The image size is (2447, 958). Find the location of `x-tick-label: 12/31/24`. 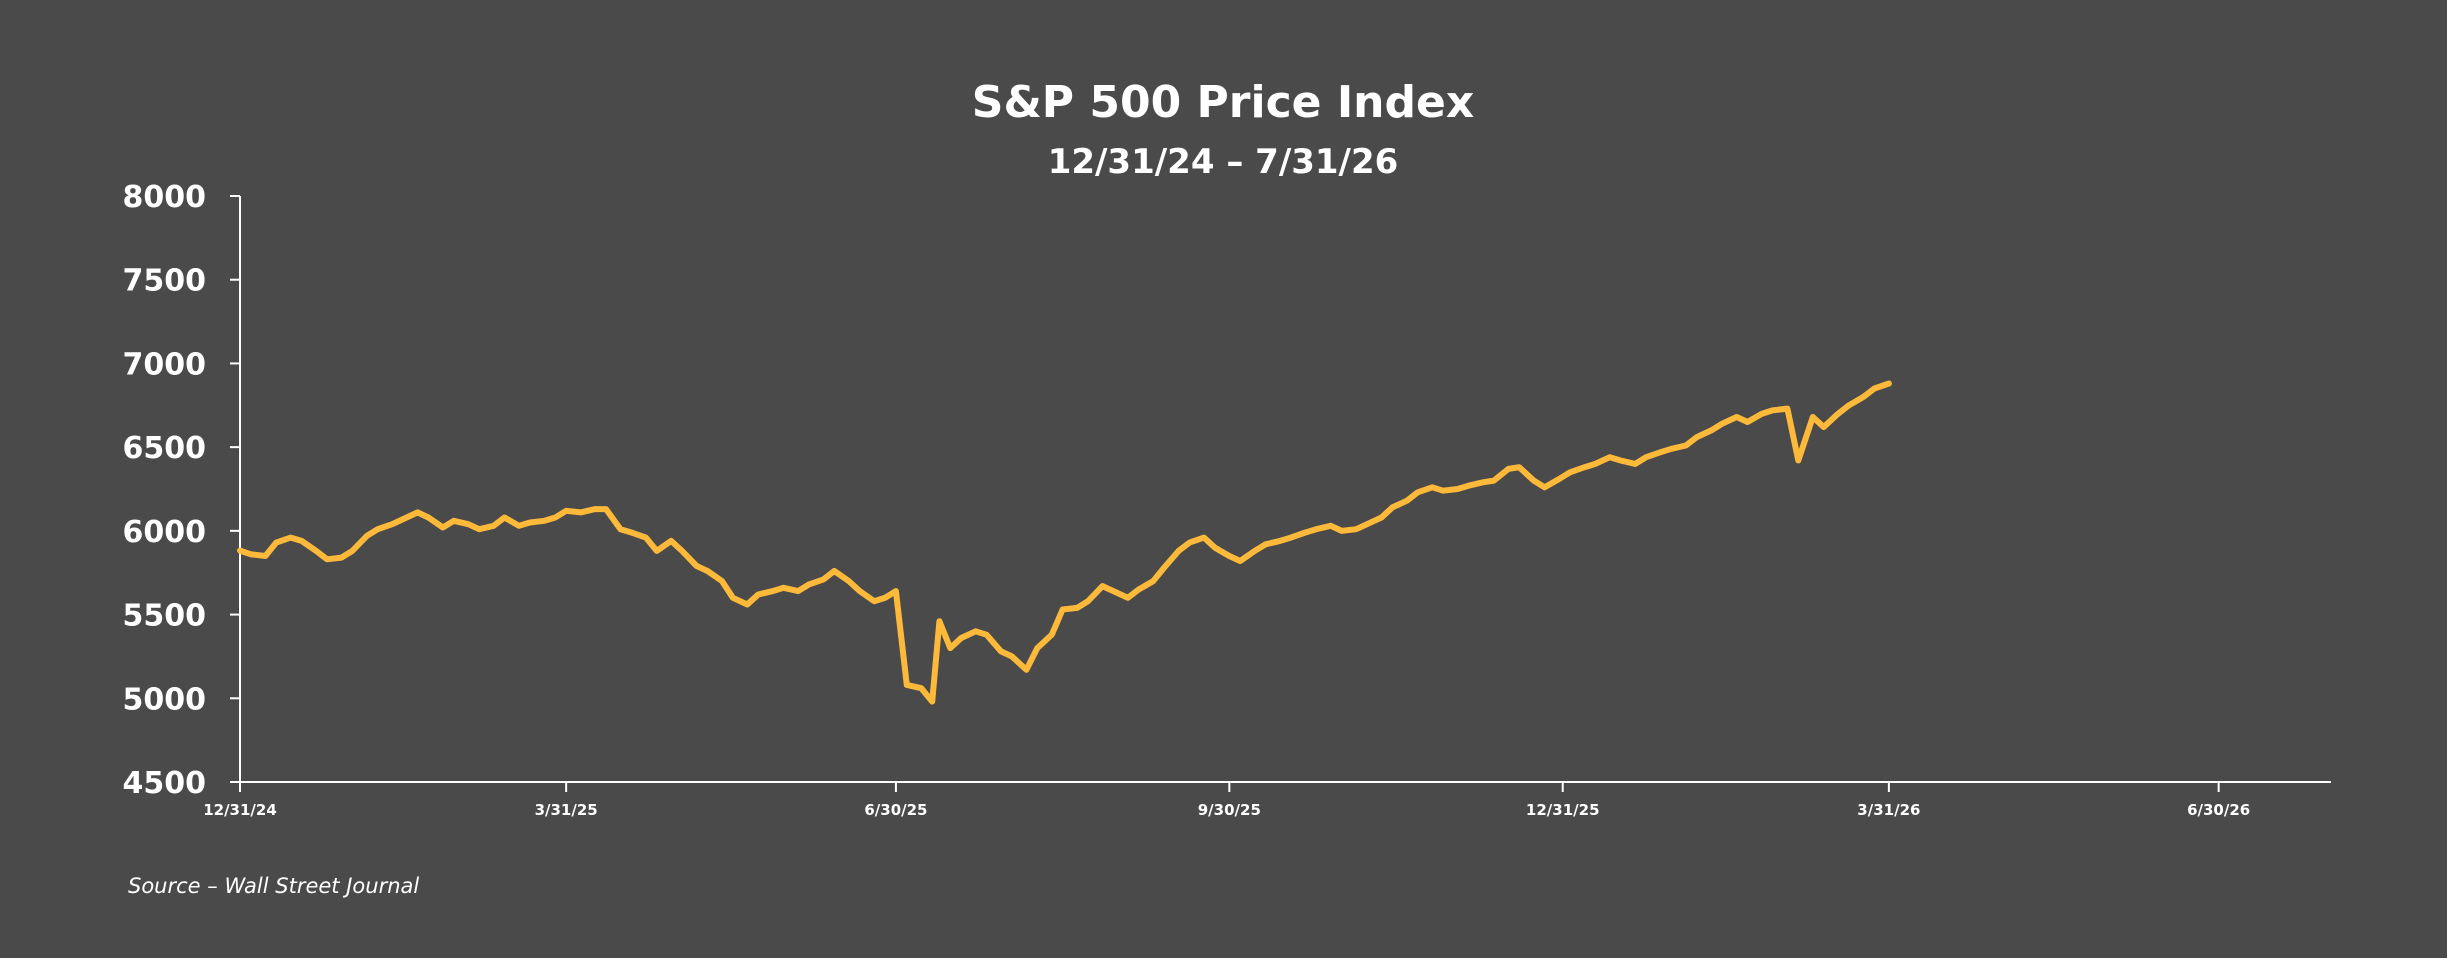

x-tick-label: 12/31/24 is located at coordinates (240, 810).